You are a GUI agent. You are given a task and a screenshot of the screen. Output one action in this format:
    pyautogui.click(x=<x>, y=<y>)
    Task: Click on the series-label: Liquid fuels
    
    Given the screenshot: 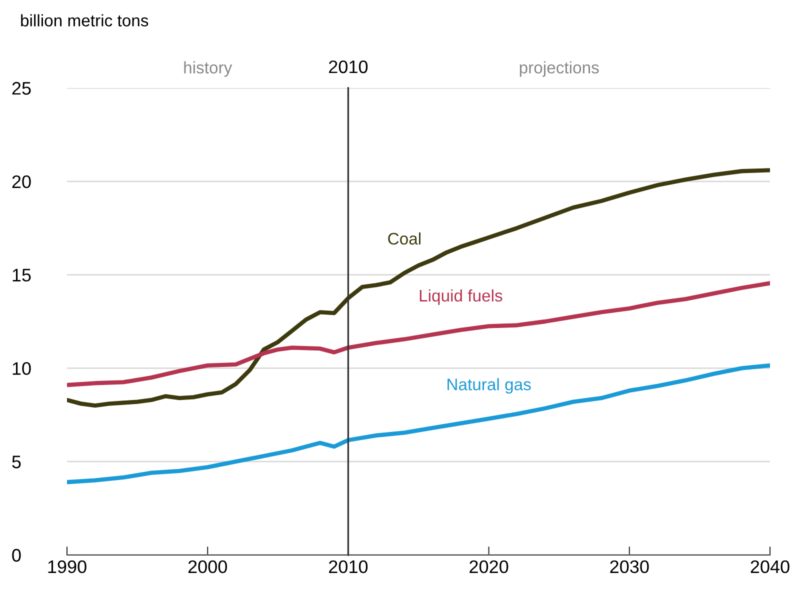 What is the action you would take?
    pyautogui.click(x=461, y=297)
    